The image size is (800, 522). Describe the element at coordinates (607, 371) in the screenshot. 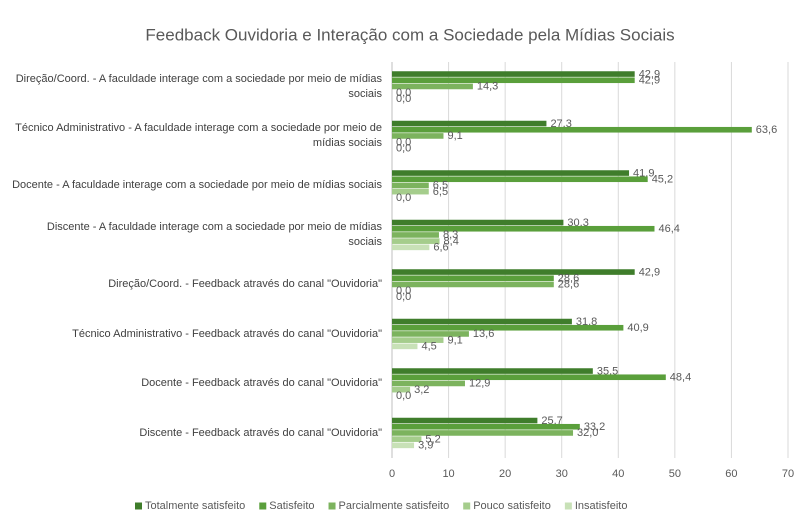

I see `value-label: 35,5` at that location.